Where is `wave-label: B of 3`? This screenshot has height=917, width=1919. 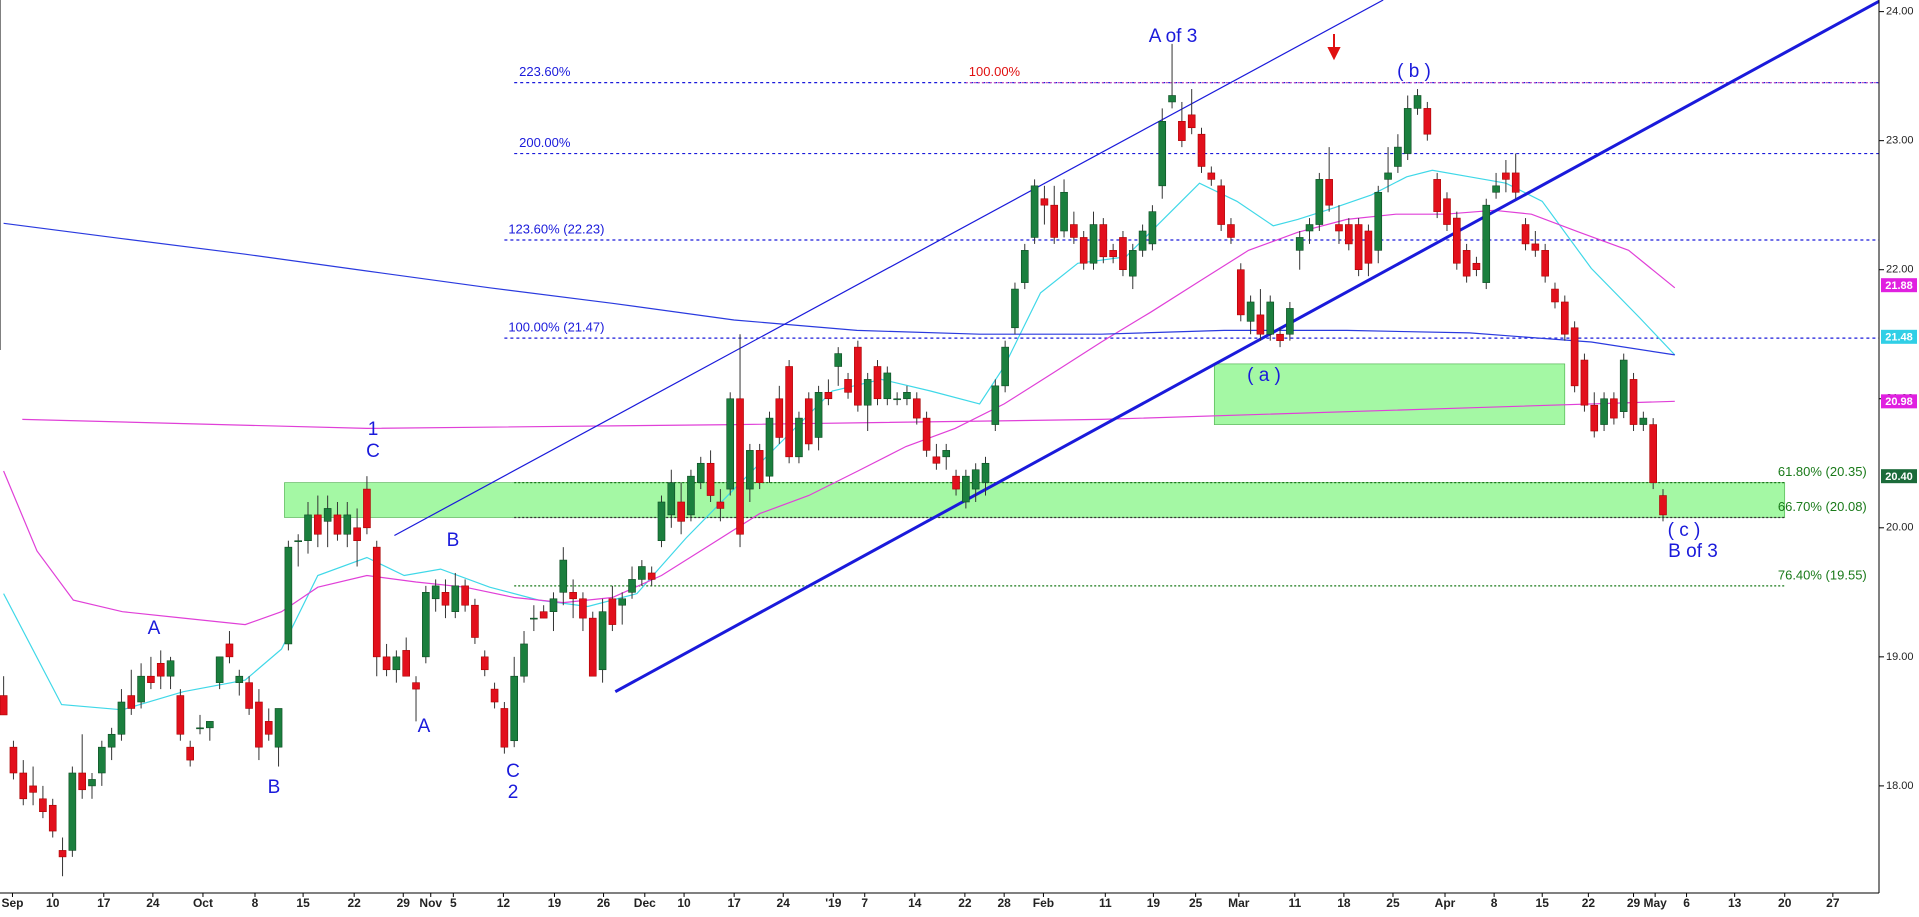
wave-label: B of 3 is located at coordinates (1693, 551).